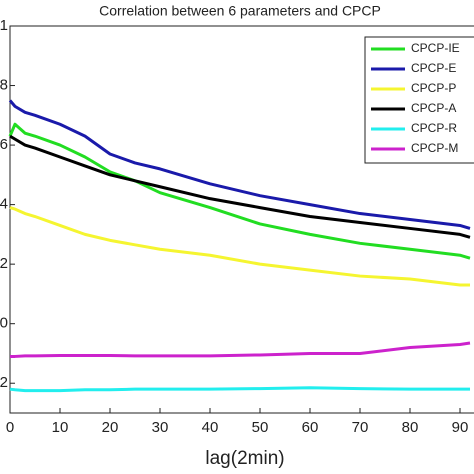 The height and width of the screenshot is (474, 474). Describe the element at coordinates (460, 427) in the screenshot. I see `x-tick-label: 90` at that location.